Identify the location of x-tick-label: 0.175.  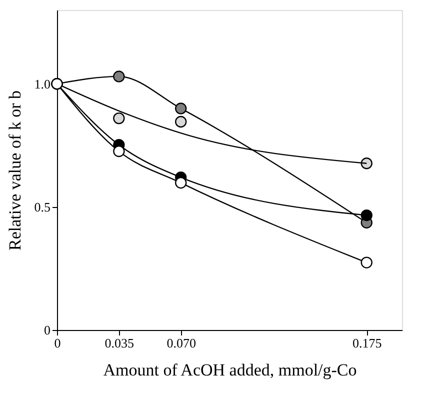
(367, 343).